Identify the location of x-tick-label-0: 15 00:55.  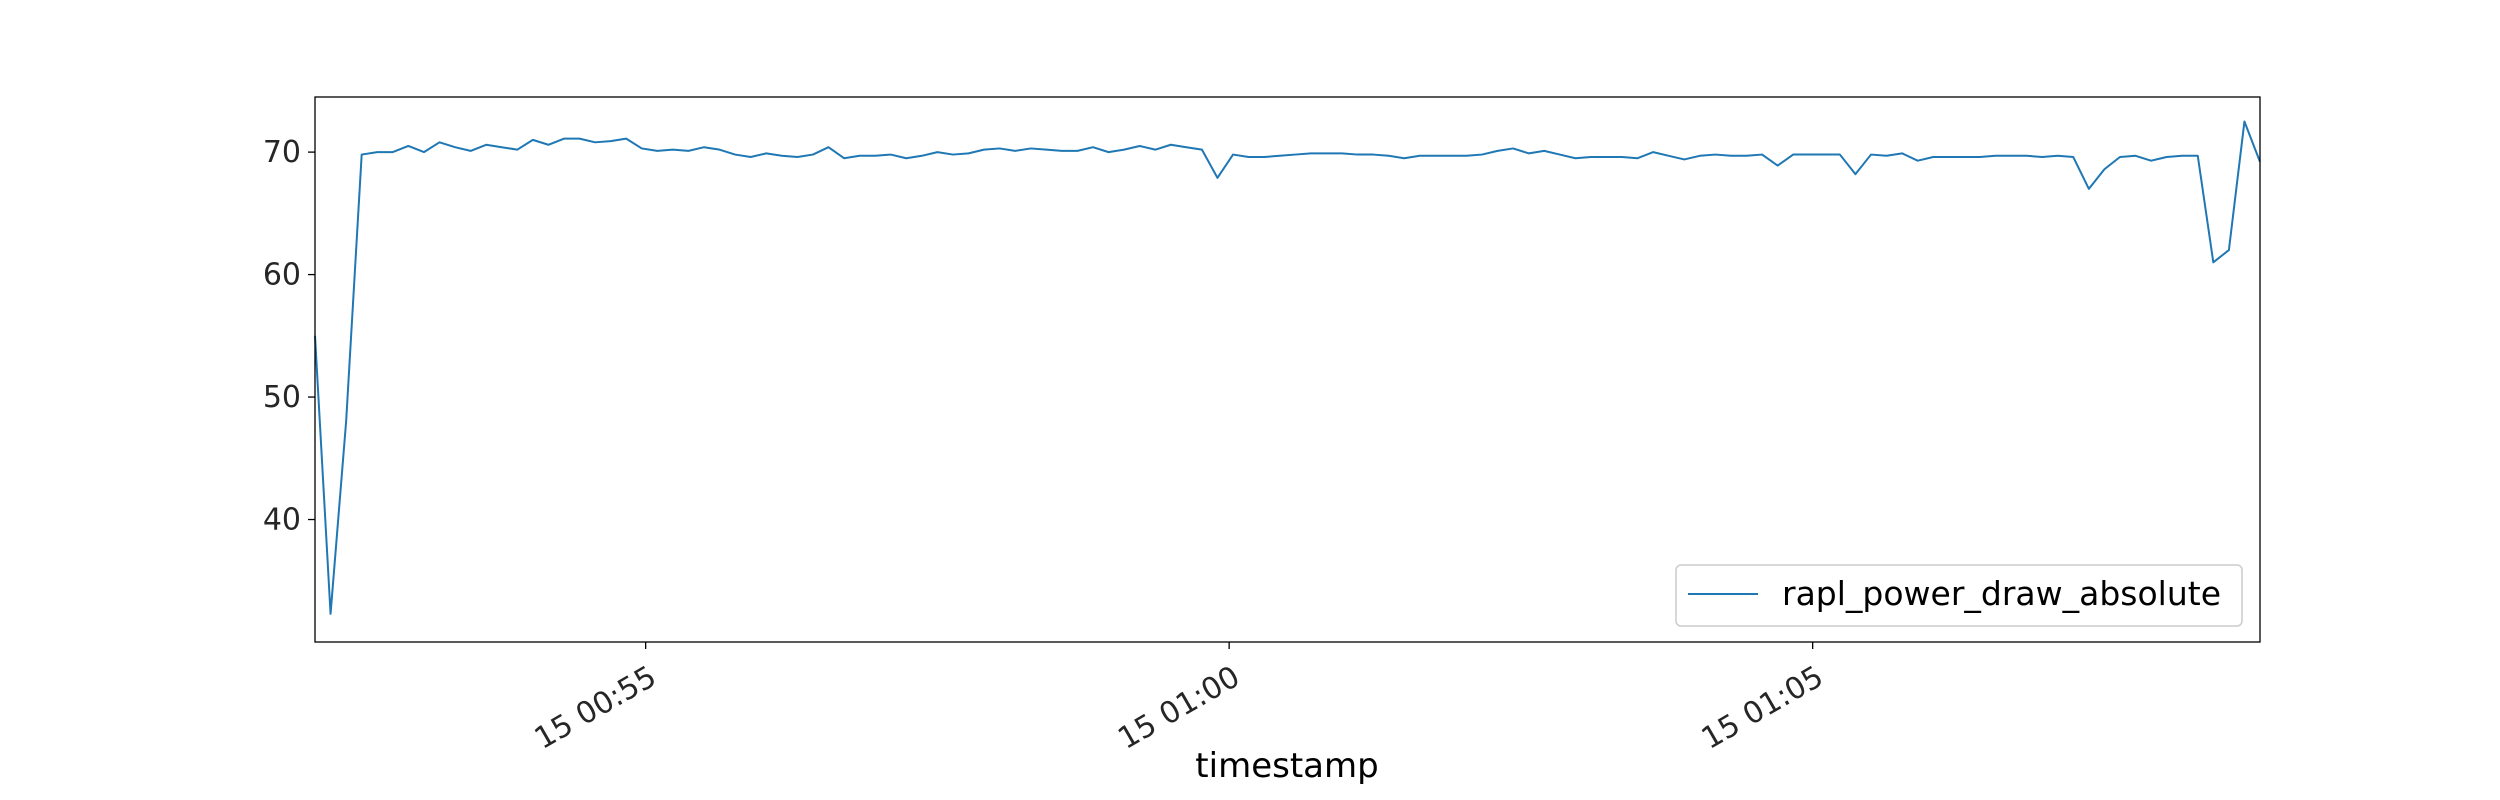
(596, 707).